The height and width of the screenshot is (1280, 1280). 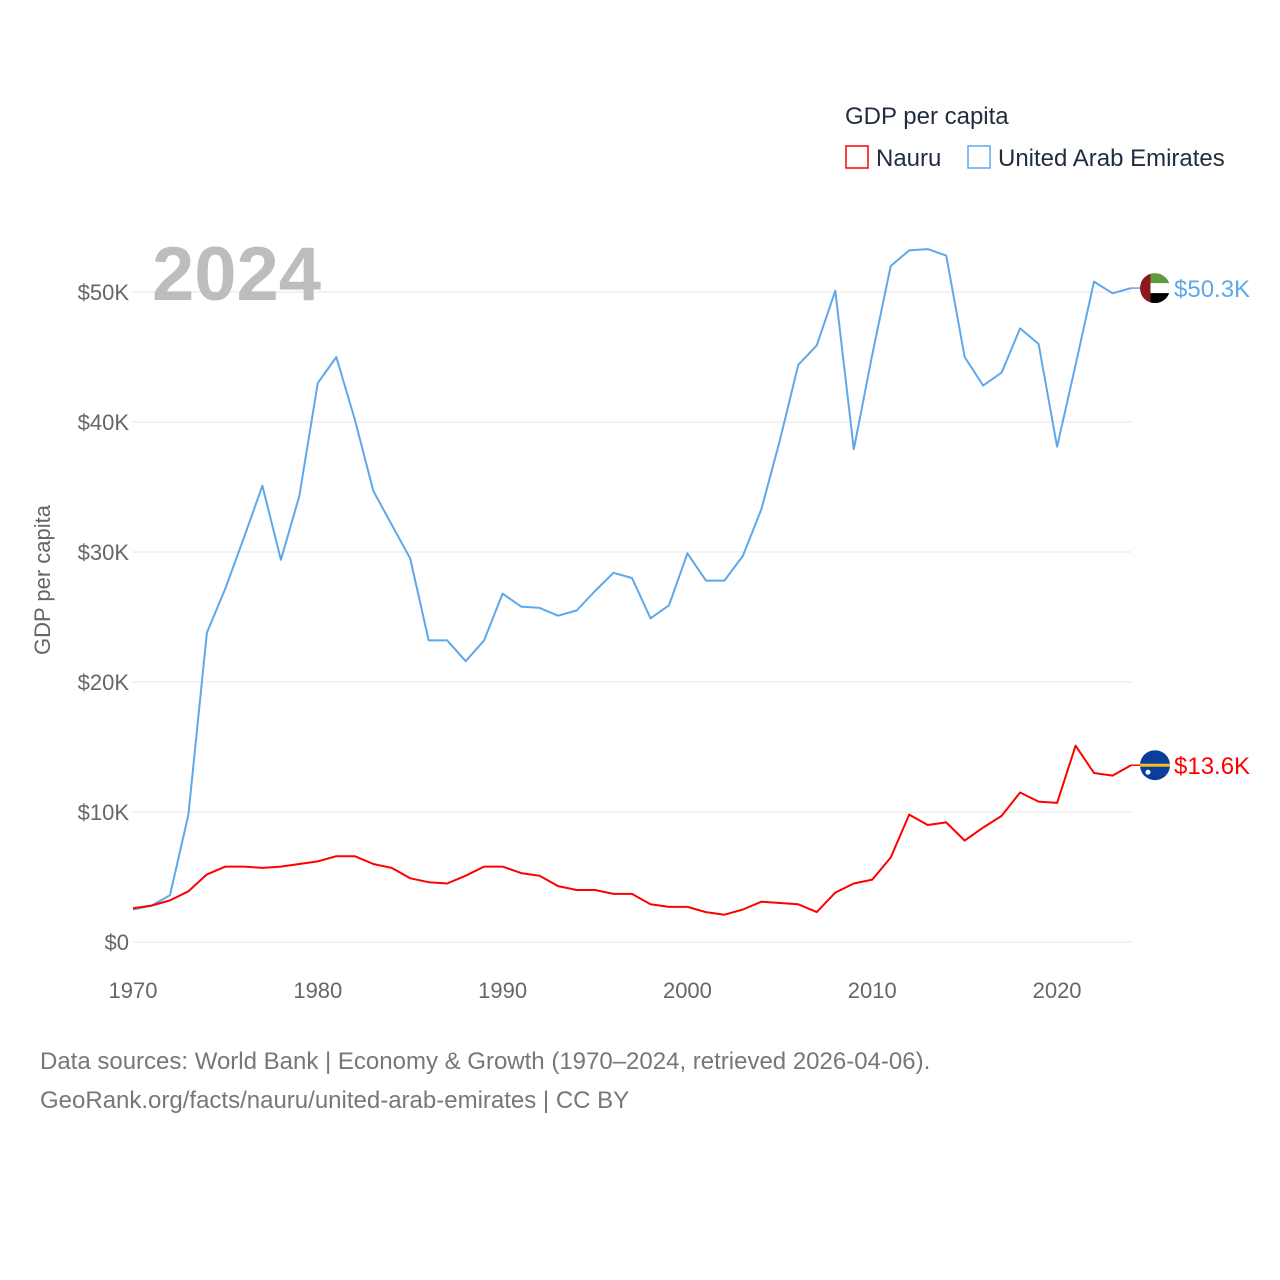 What do you see at coordinates (104, 552) in the screenshot?
I see `y-tick-label: $30K` at bounding box center [104, 552].